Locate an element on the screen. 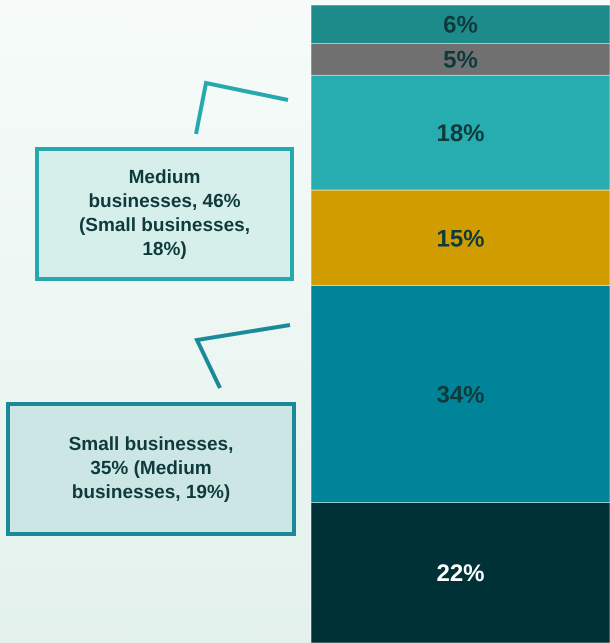 The width and height of the screenshot is (610, 643). data-label: 6% is located at coordinates (460, 25).